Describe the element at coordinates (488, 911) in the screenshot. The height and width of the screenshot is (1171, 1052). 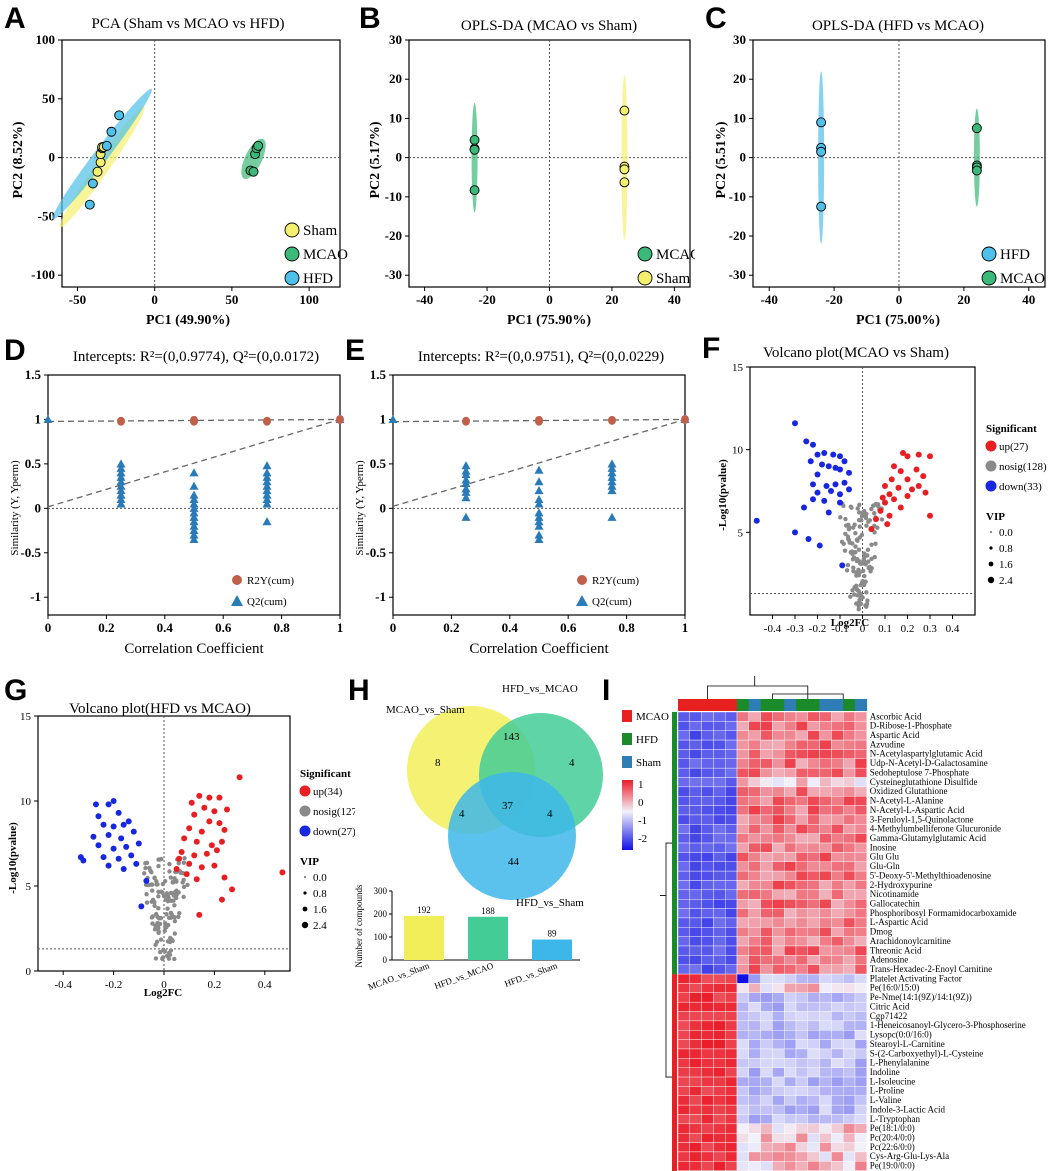
I see `bar-value-label: 188` at that location.